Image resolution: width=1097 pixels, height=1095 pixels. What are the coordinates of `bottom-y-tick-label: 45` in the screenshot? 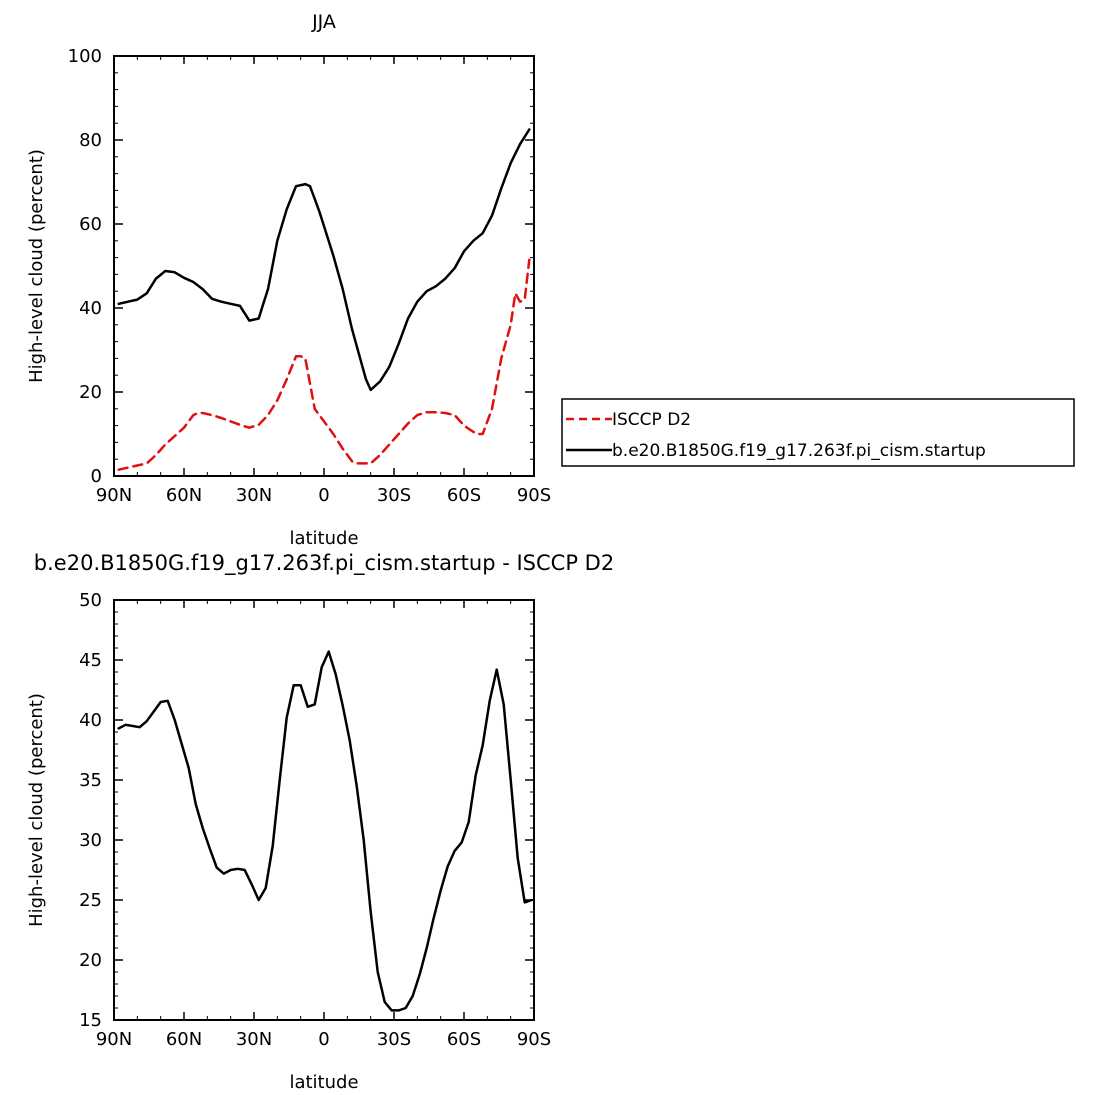 It's located at (90, 660).